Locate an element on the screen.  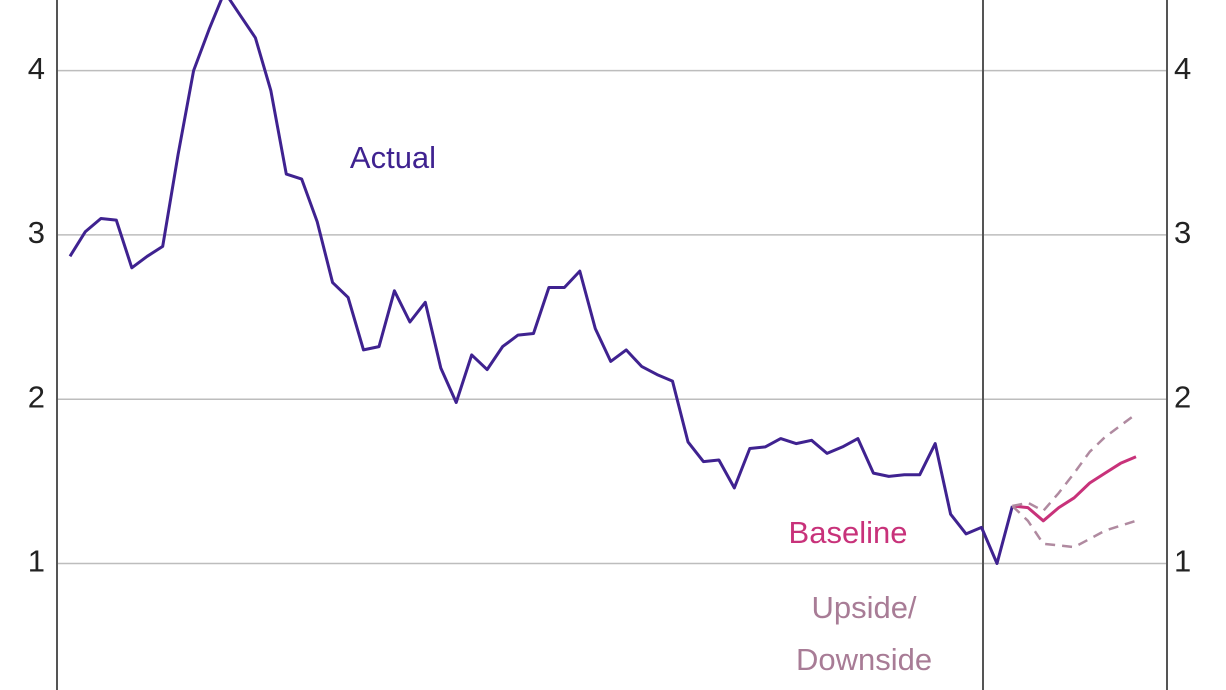
y-tick-label: 1 is located at coordinates (36, 561).